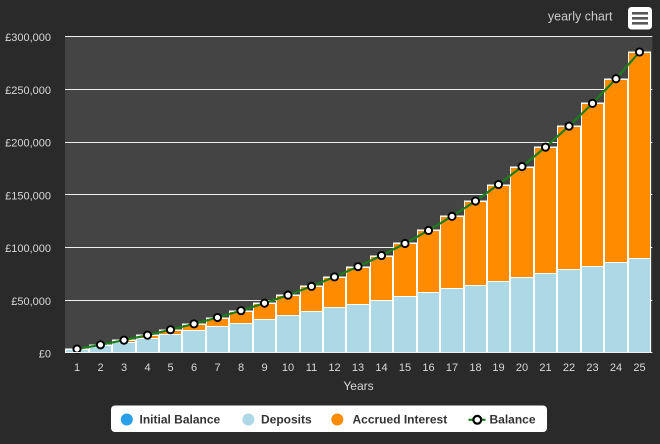 This screenshot has width=660, height=444. I want to click on svg-text: 1, so click(77, 368).